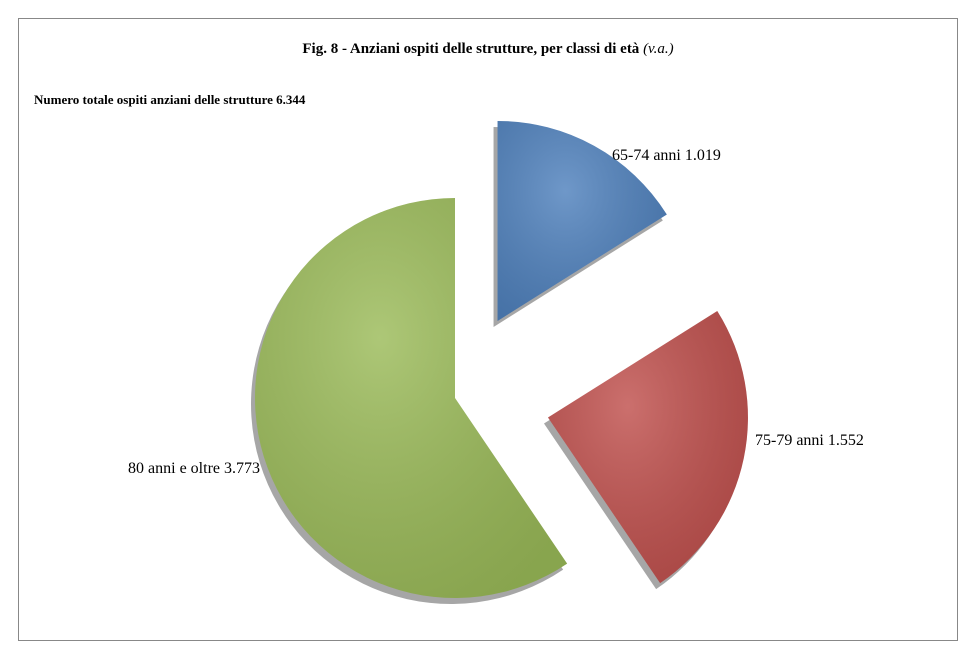  What do you see at coordinates (658, 49) in the screenshot?
I see `title-unit: (v.a.)` at bounding box center [658, 49].